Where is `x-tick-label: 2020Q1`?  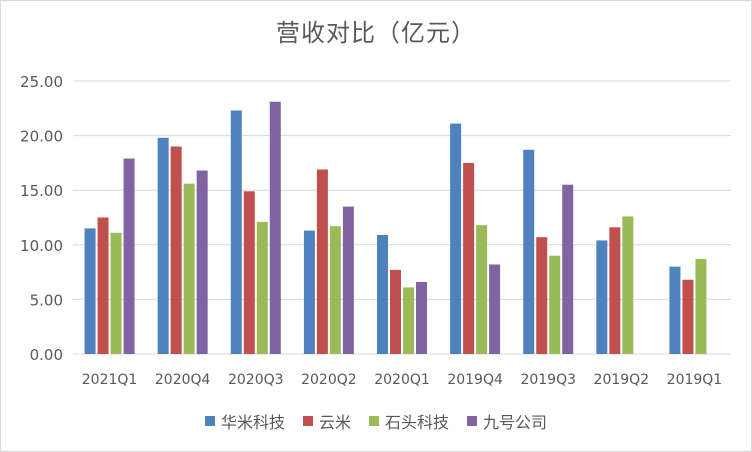 x-tick-label: 2020Q1 is located at coordinates (402, 380).